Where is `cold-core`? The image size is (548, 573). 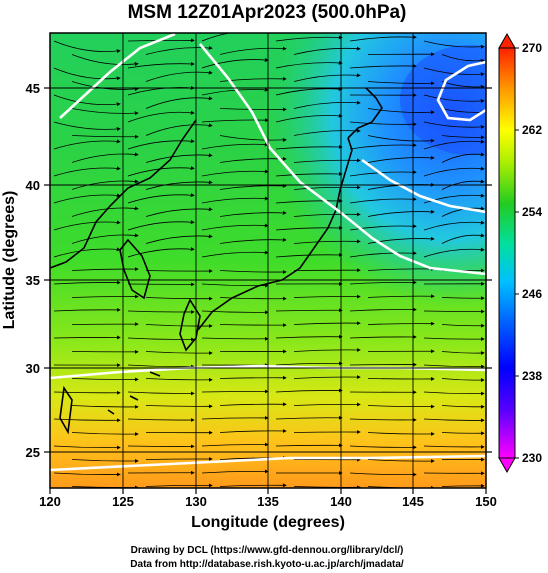
cold-core is located at coordinates (443, 100).